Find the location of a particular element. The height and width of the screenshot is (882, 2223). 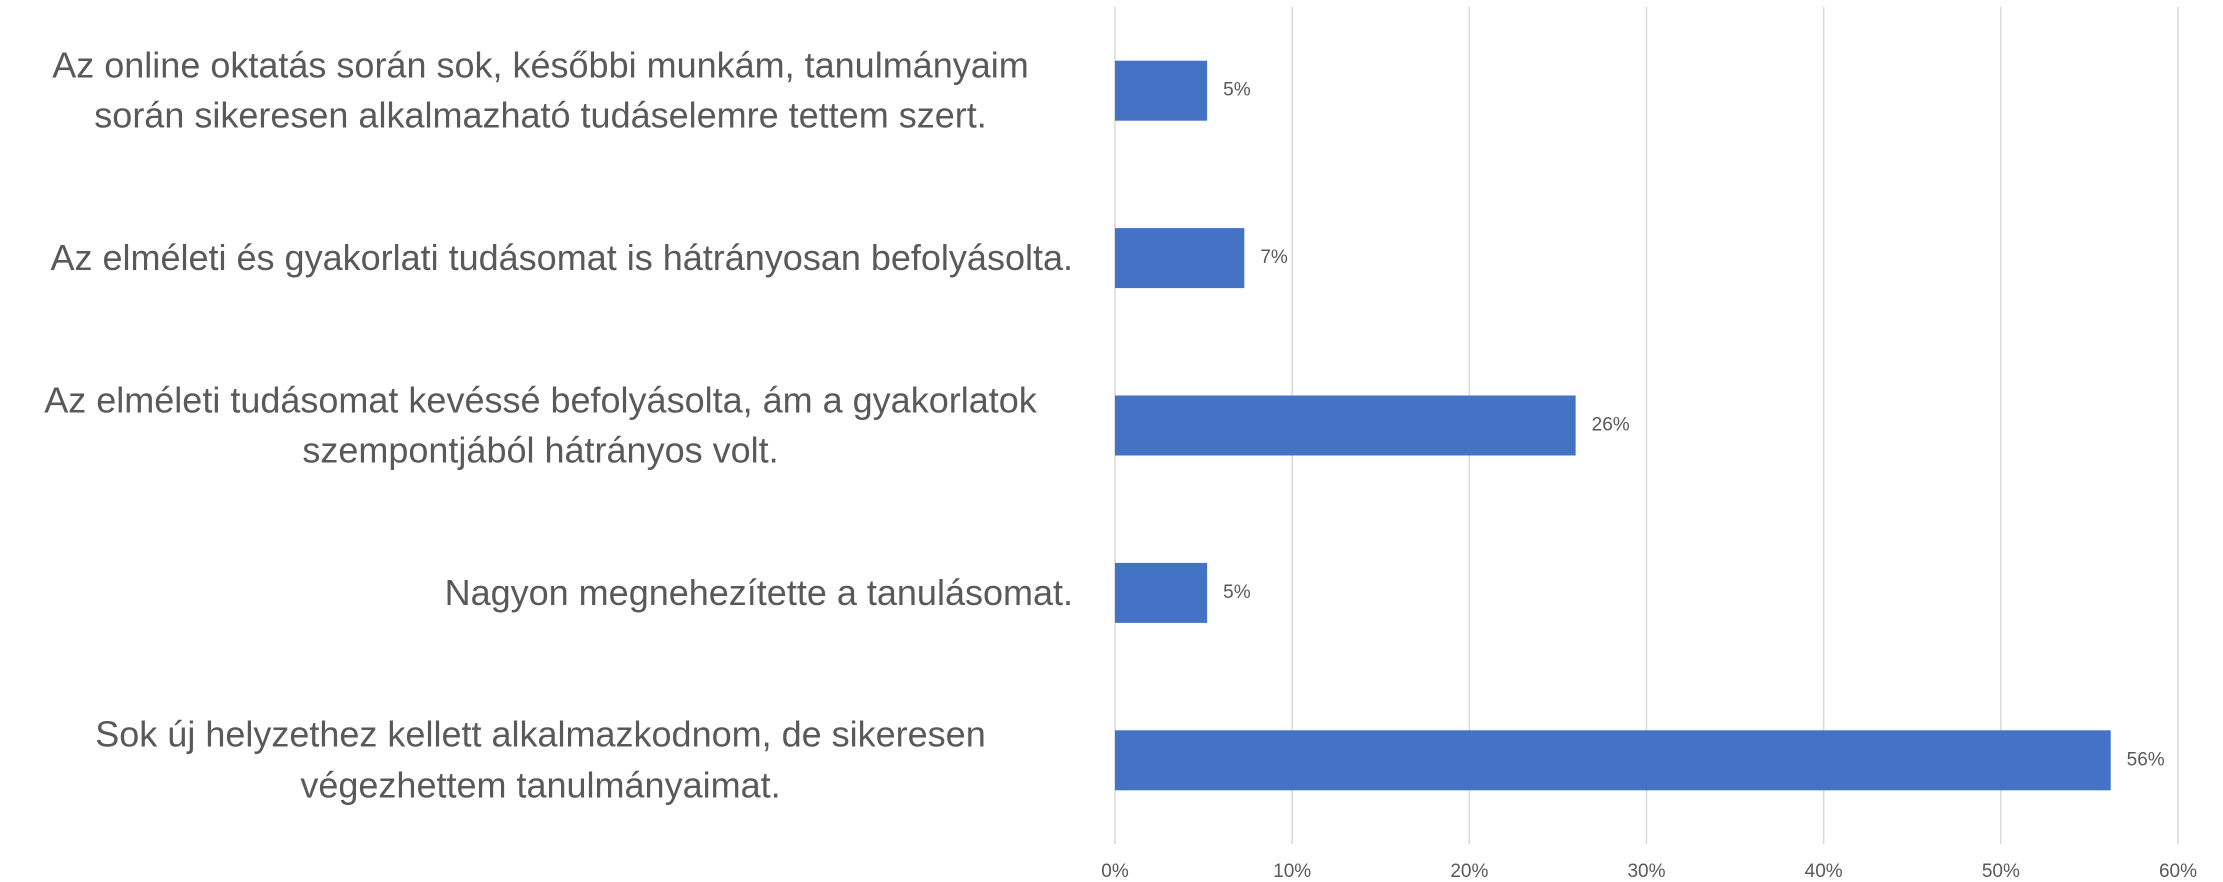

x-tick-label: 40% is located at coordinates (1824, 871).